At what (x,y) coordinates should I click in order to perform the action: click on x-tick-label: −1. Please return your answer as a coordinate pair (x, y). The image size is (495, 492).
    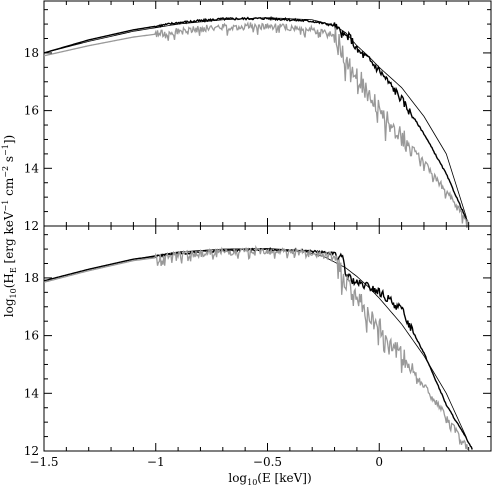
    Looking at the image, I should click on (156, 462).